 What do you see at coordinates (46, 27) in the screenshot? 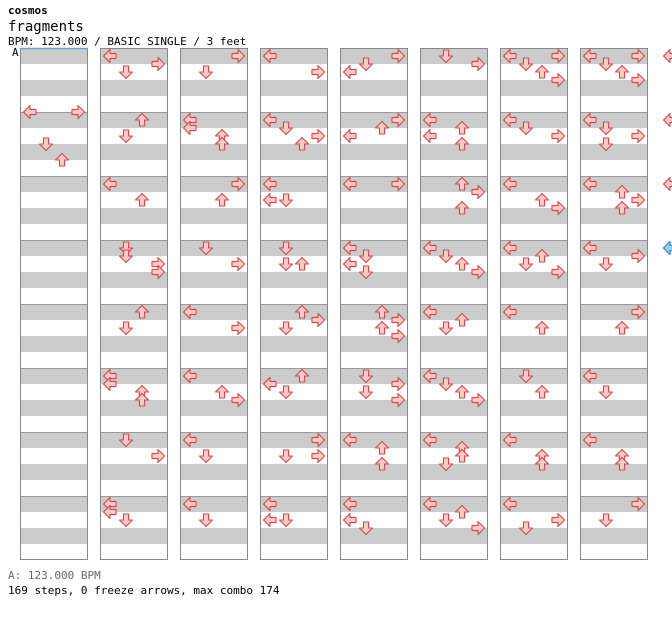
I see `song-title: fragments` at bounding box center [46, 27].